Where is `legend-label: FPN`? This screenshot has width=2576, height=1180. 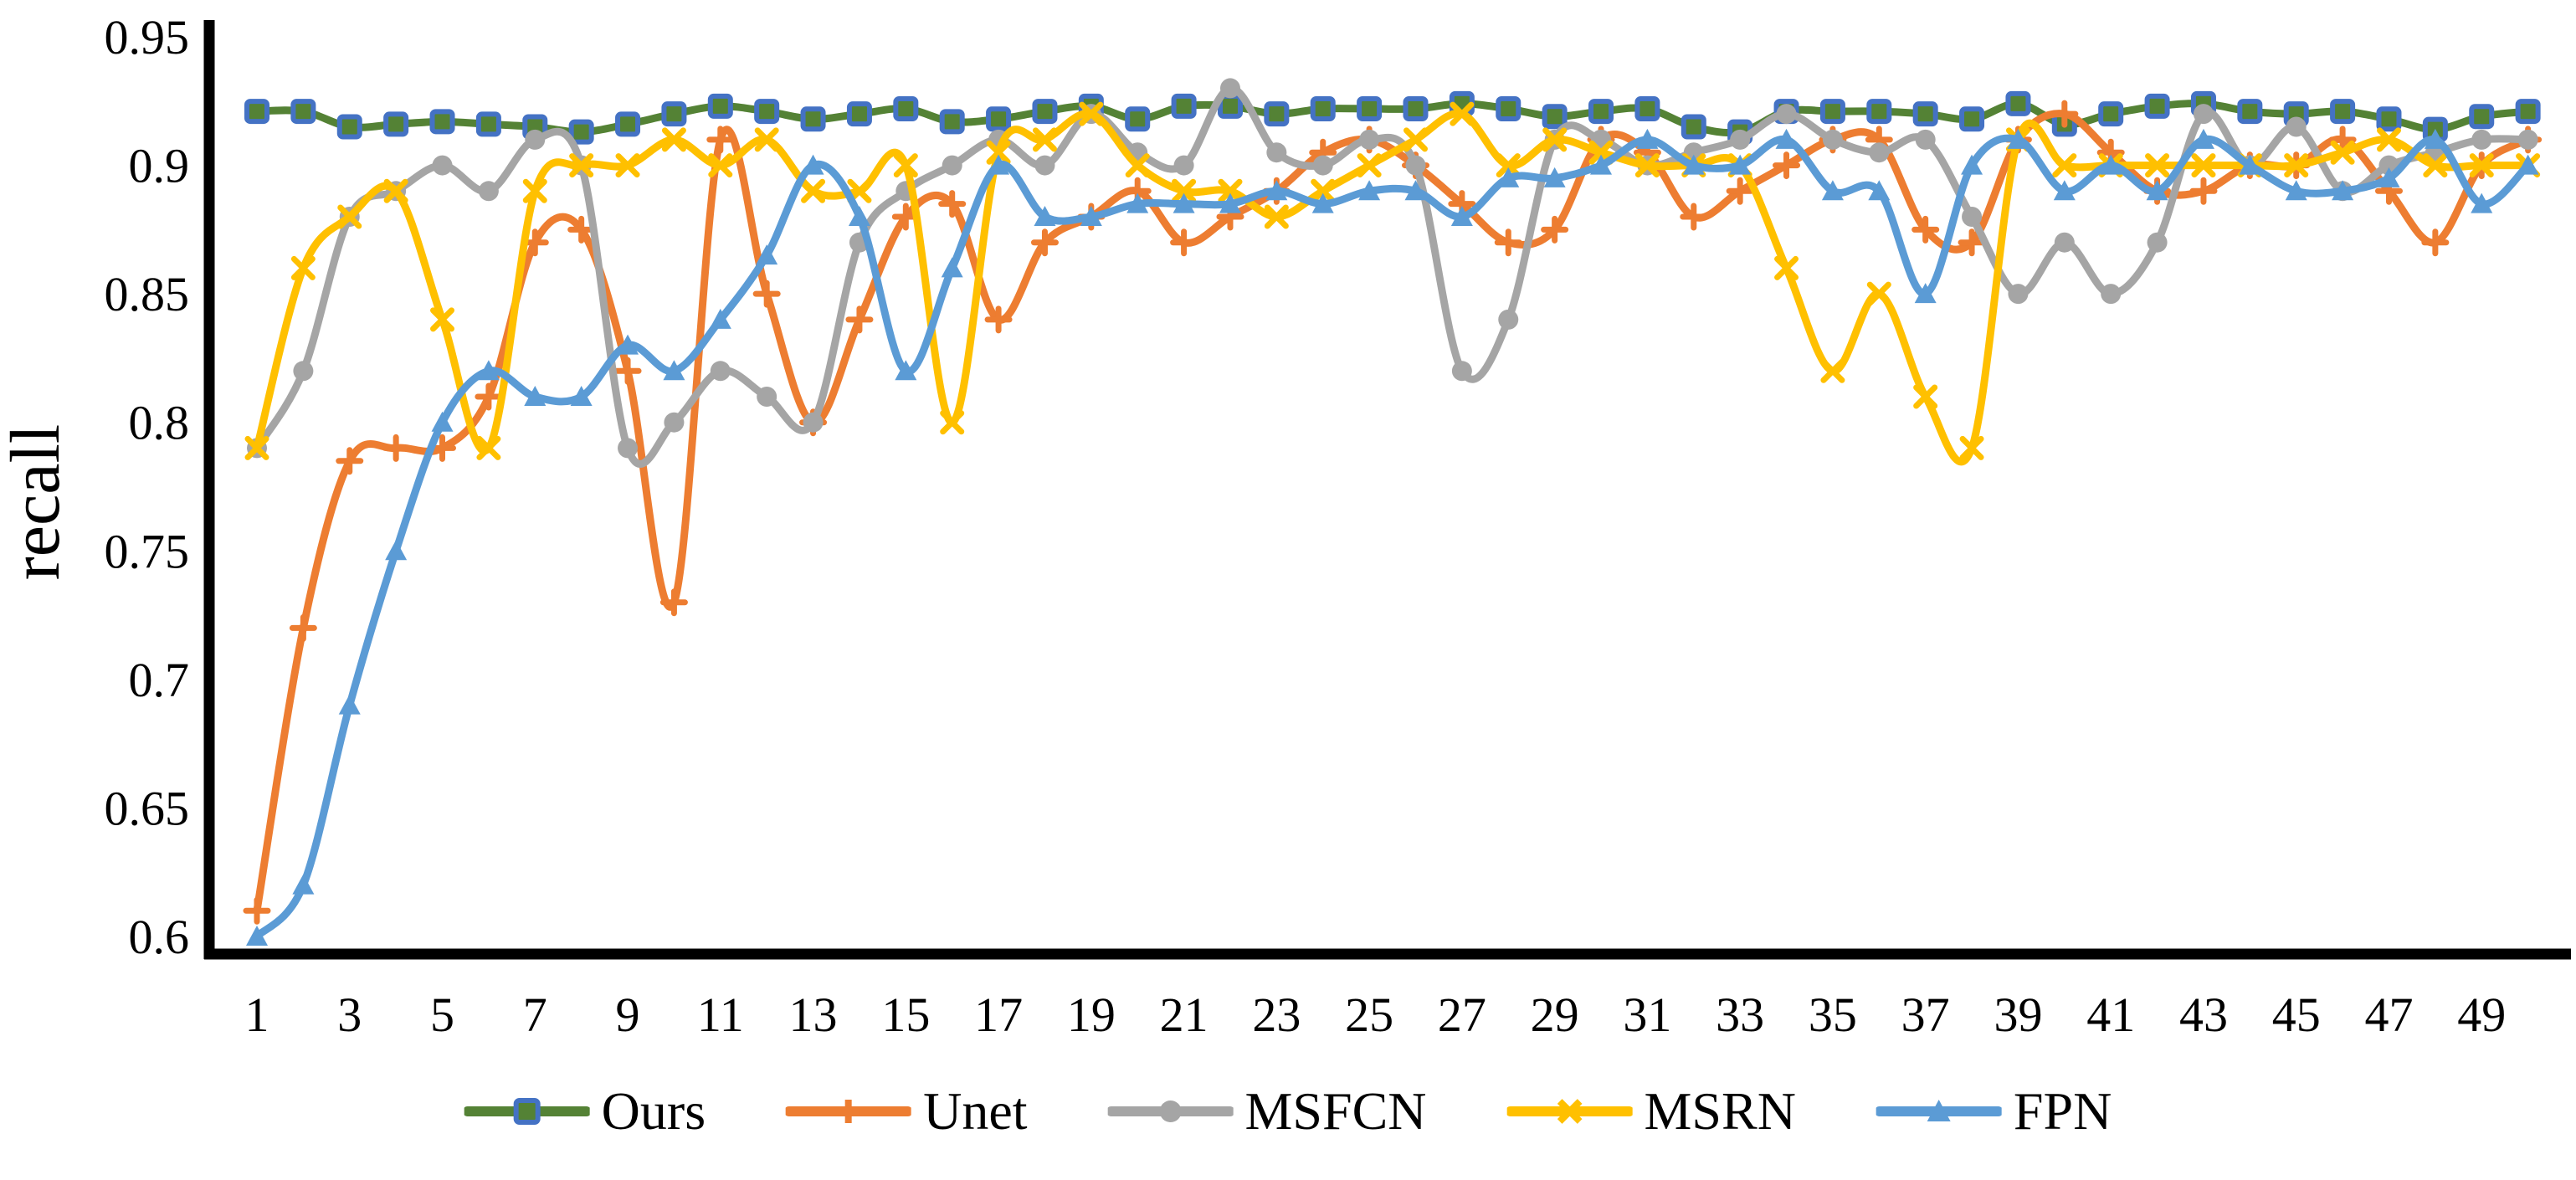
legend-label: FPN is located at coordinates (2062, 1111).